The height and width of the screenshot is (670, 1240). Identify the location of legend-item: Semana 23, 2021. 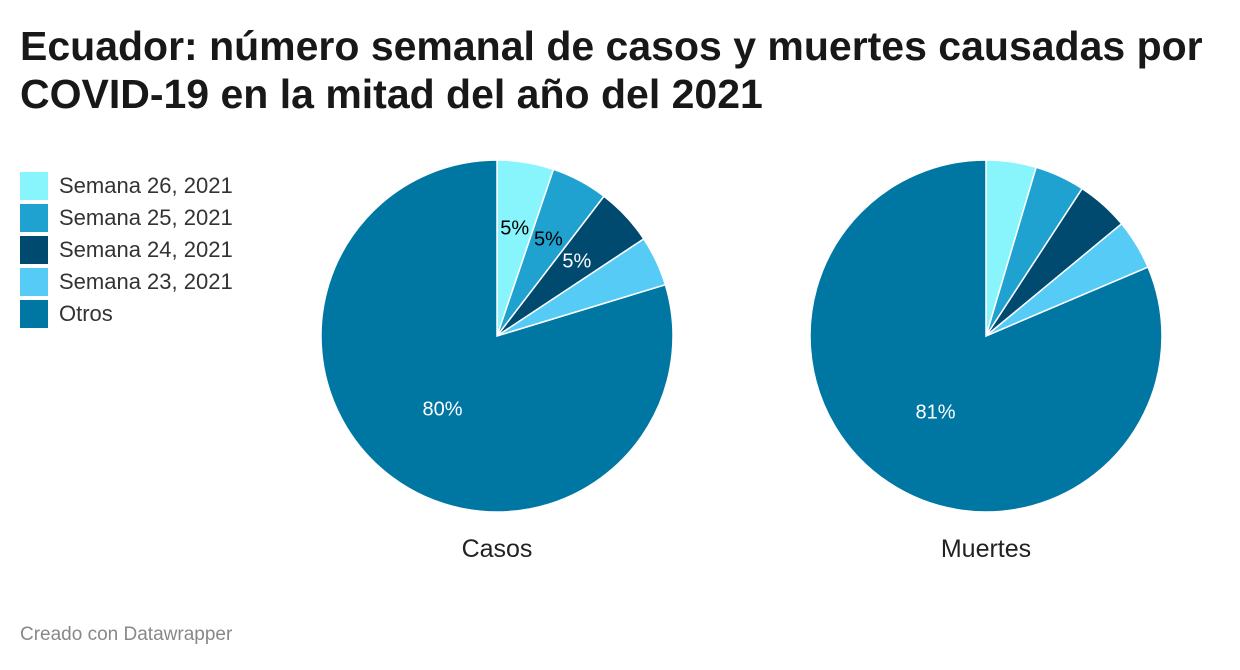
(126, 282).